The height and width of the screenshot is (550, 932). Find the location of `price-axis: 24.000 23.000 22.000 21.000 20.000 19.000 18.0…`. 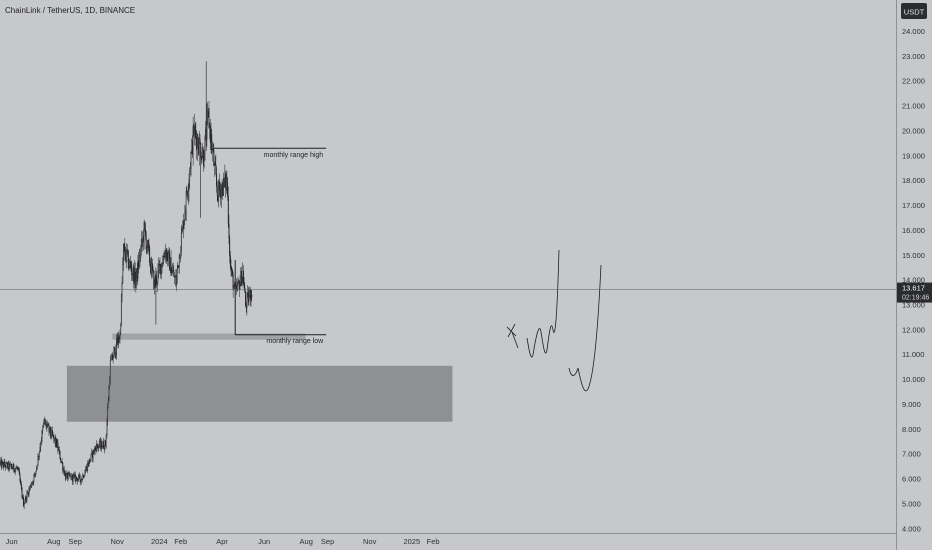

price-axis: 24.000 23.000 22.000 21.000 20.000 19.000 18.0… is located at coordinates (913, 280).